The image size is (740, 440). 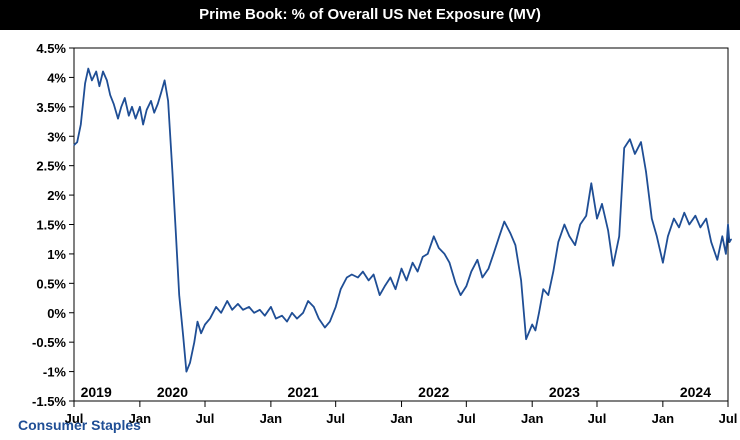 What do you see at coordinates (51, 283) in the screenshot?
I see `y-tick-label: 0.5%` at bounding box center [51, 283].